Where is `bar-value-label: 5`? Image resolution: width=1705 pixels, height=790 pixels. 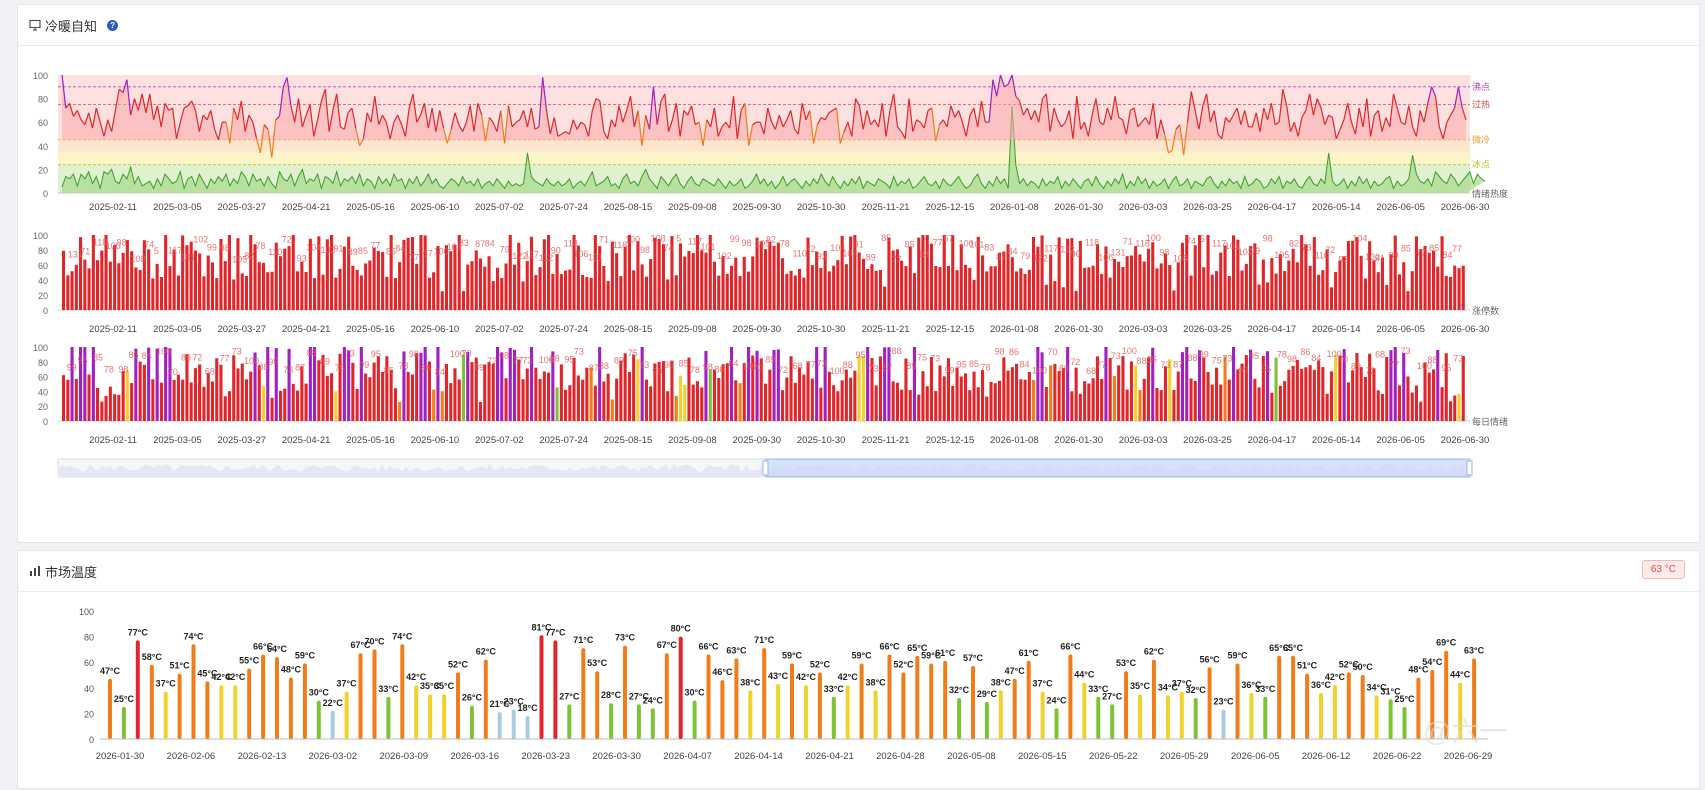
bar-value-label: 5 is located at coordinates (156, 251).